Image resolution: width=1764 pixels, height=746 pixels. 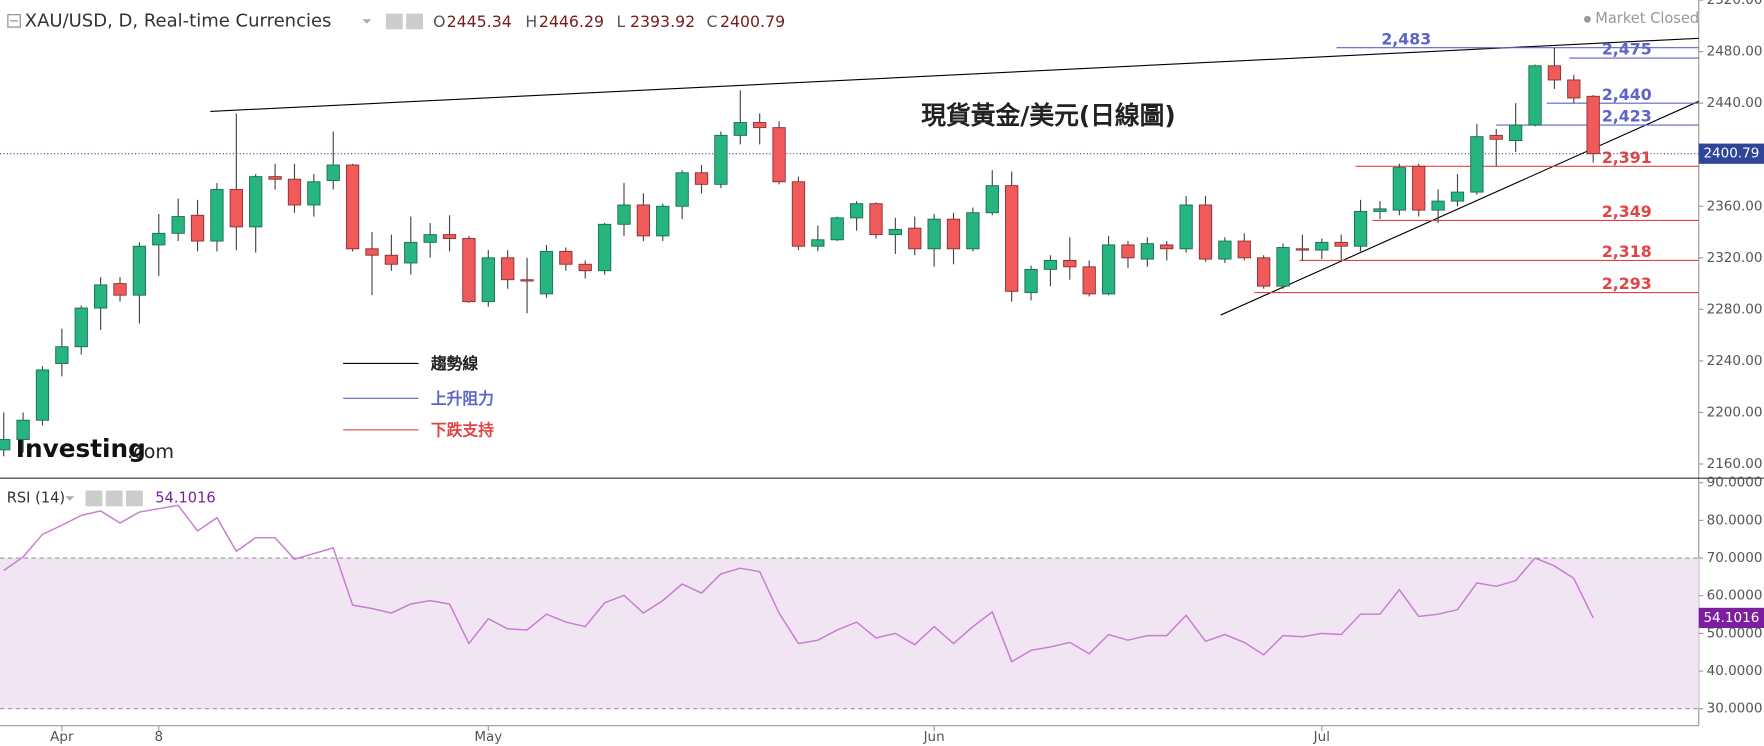 I want to click on y-tick-label: 40.0000, so click(x=1735, y=671).